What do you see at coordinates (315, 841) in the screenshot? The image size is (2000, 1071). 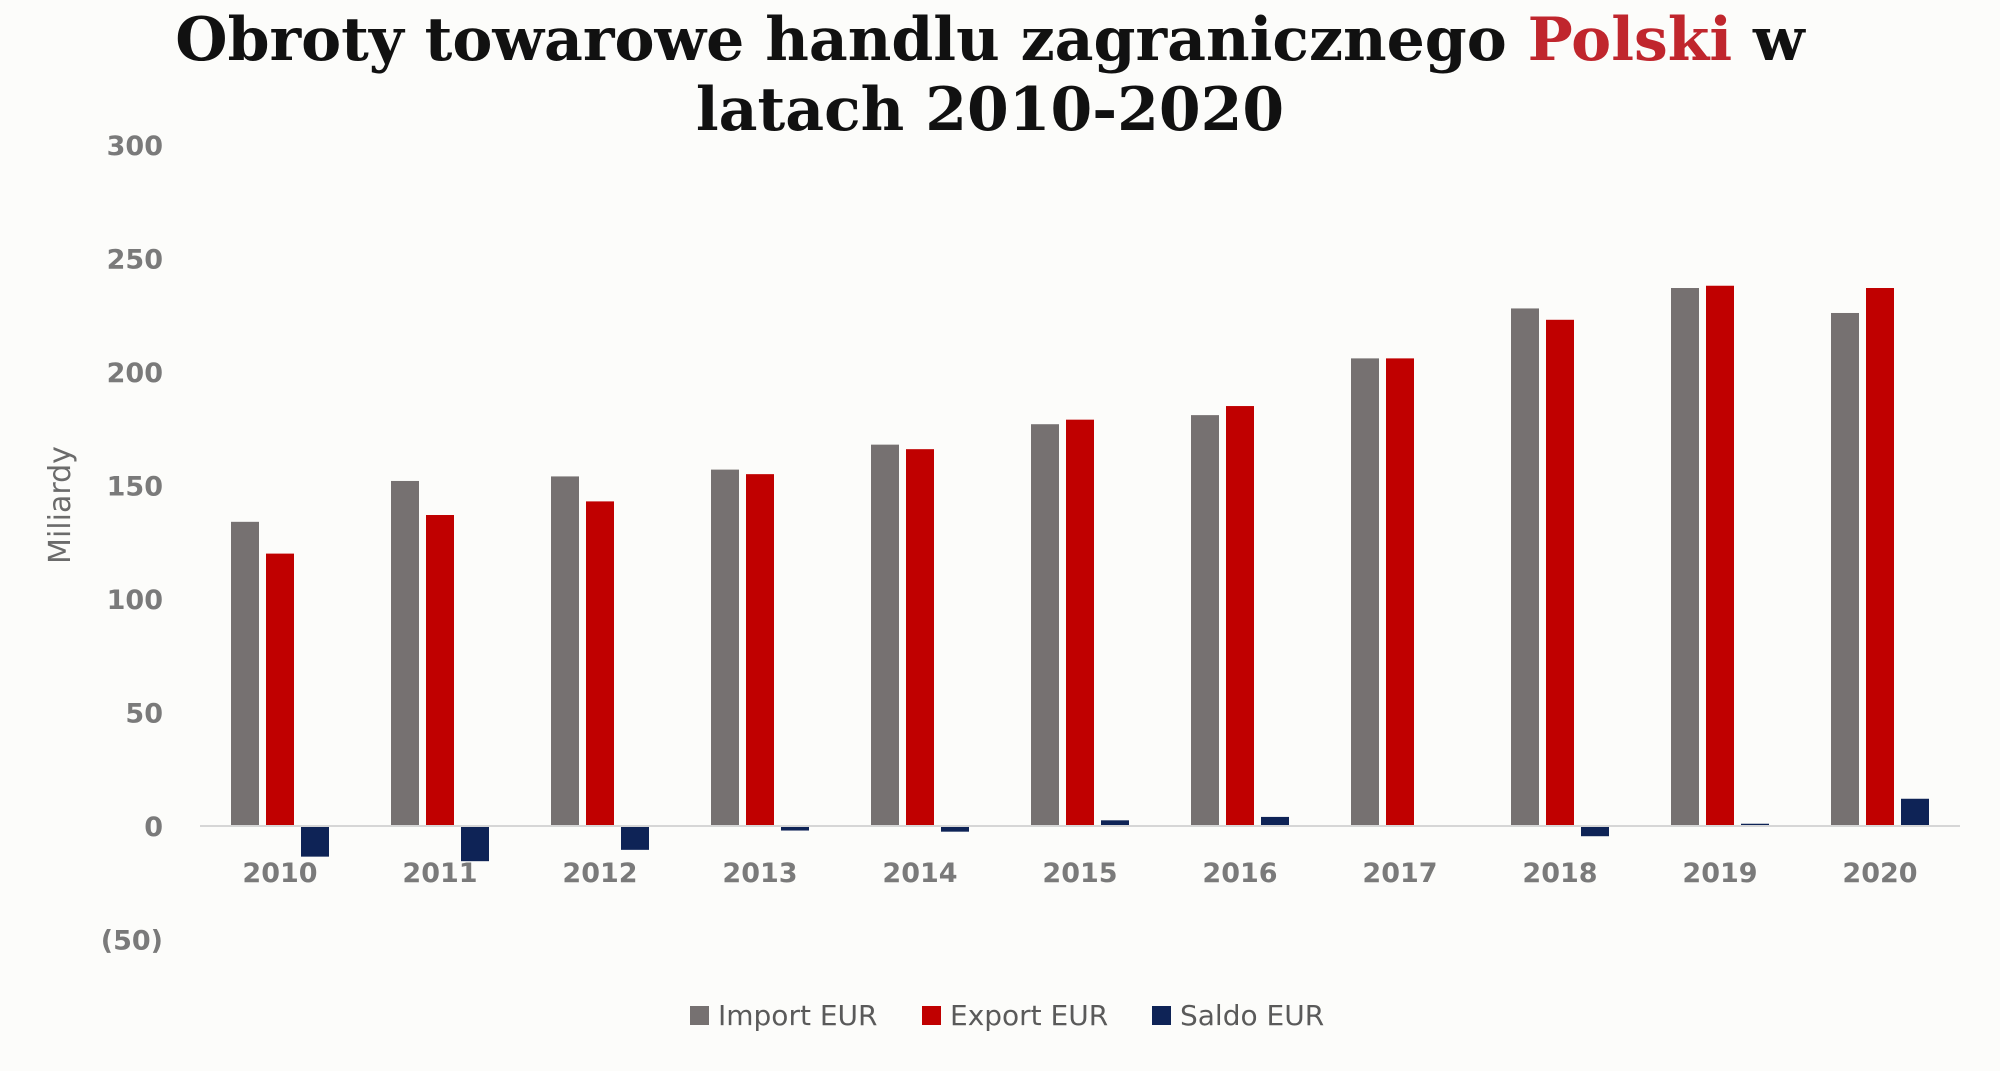 I see `bar-saldo-eur-2010` at bounding box center [315, 841].